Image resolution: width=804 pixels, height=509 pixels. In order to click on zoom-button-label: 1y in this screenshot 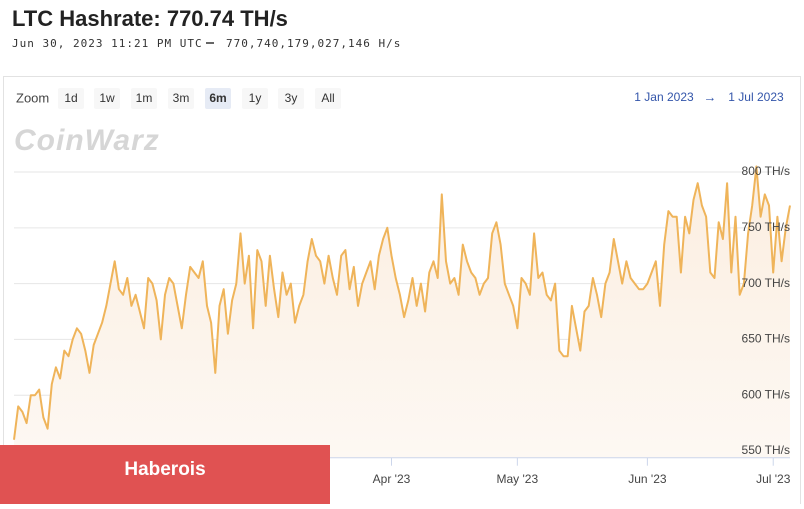, I will do `click(255, 98)`.